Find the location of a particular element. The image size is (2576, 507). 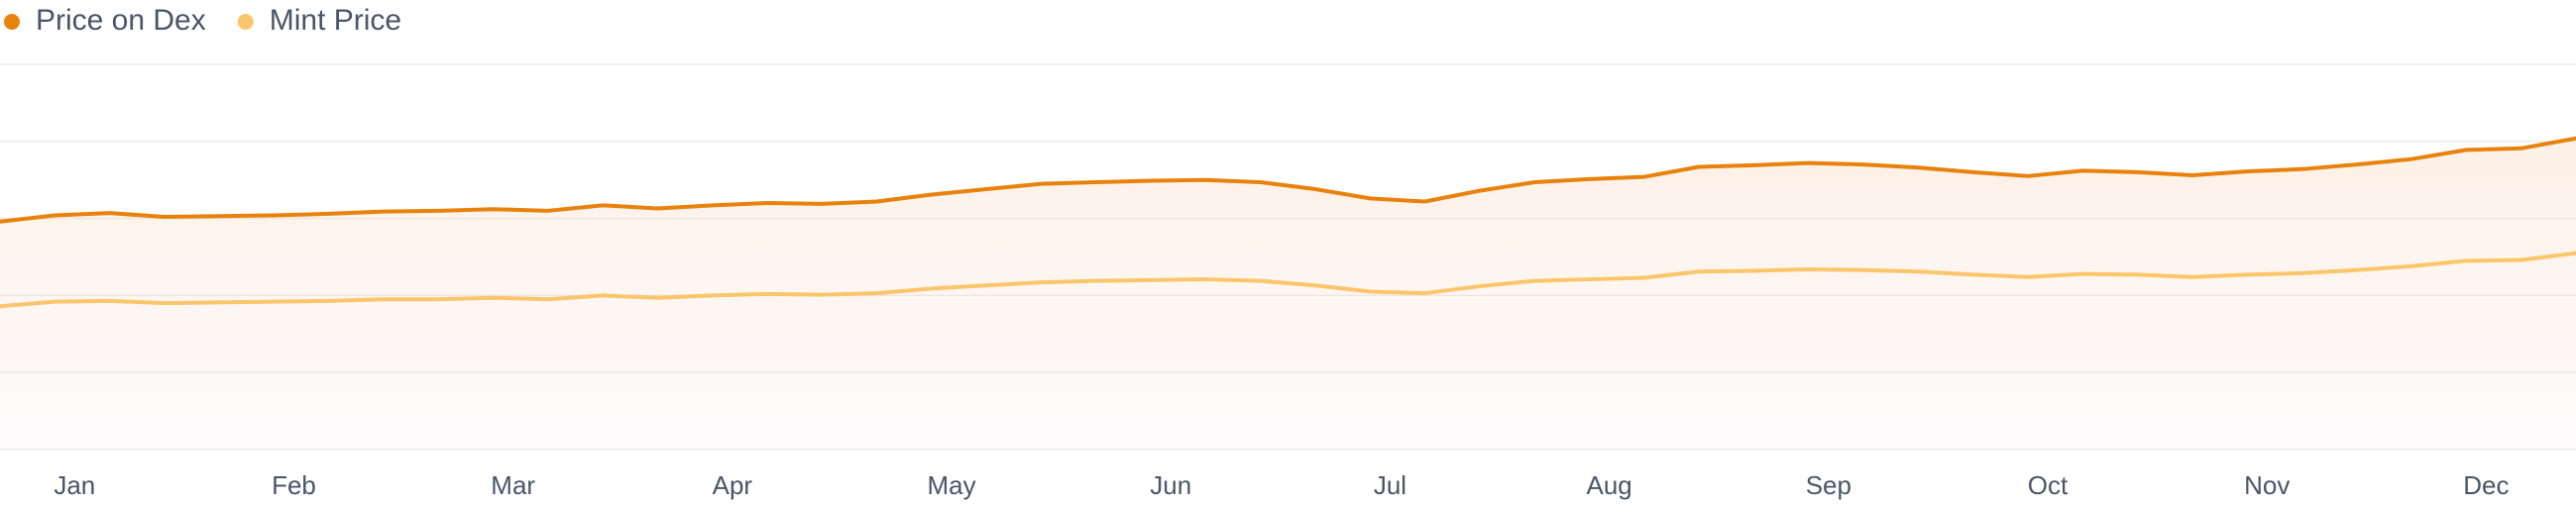

x-tick-label: Dec is located at coordinates (2486, 485).